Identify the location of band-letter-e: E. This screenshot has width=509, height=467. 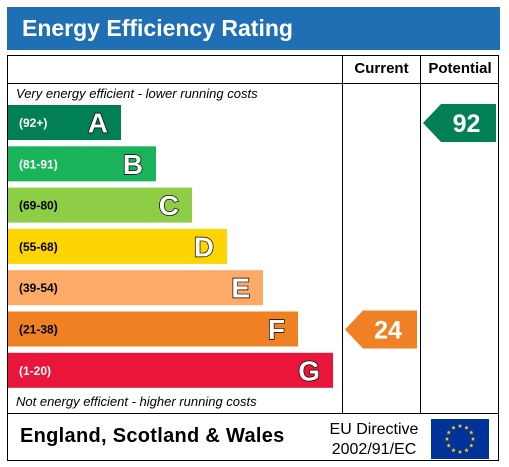
(240, 288).